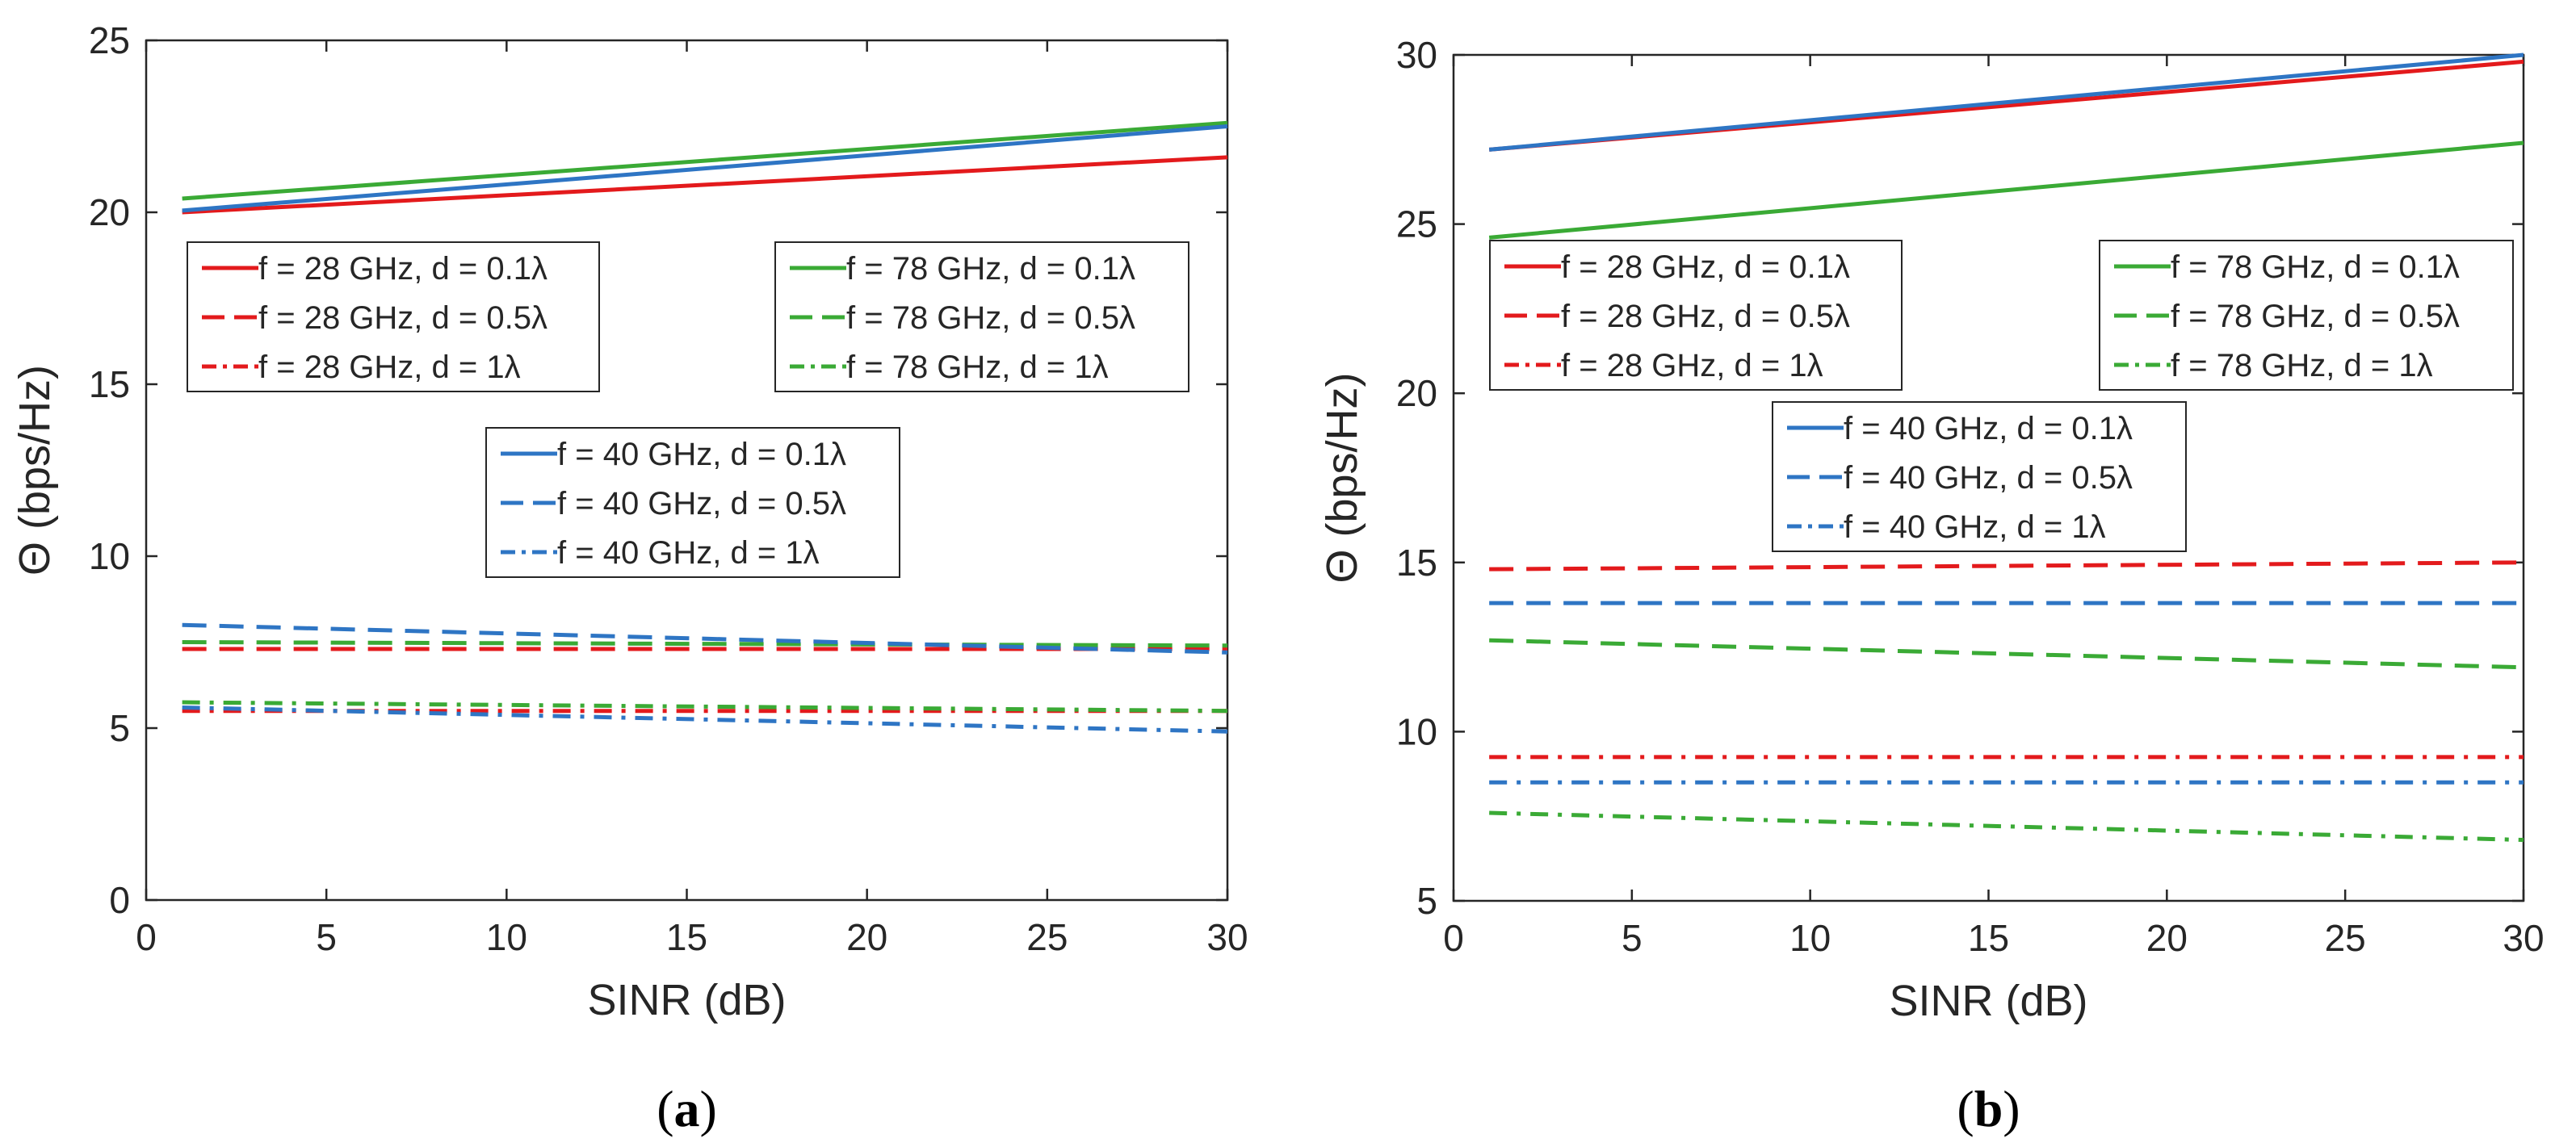 The width and height of the screenshot is (2576, 1143). I want to click on panel-caption: (b), so click(1988, 1108).